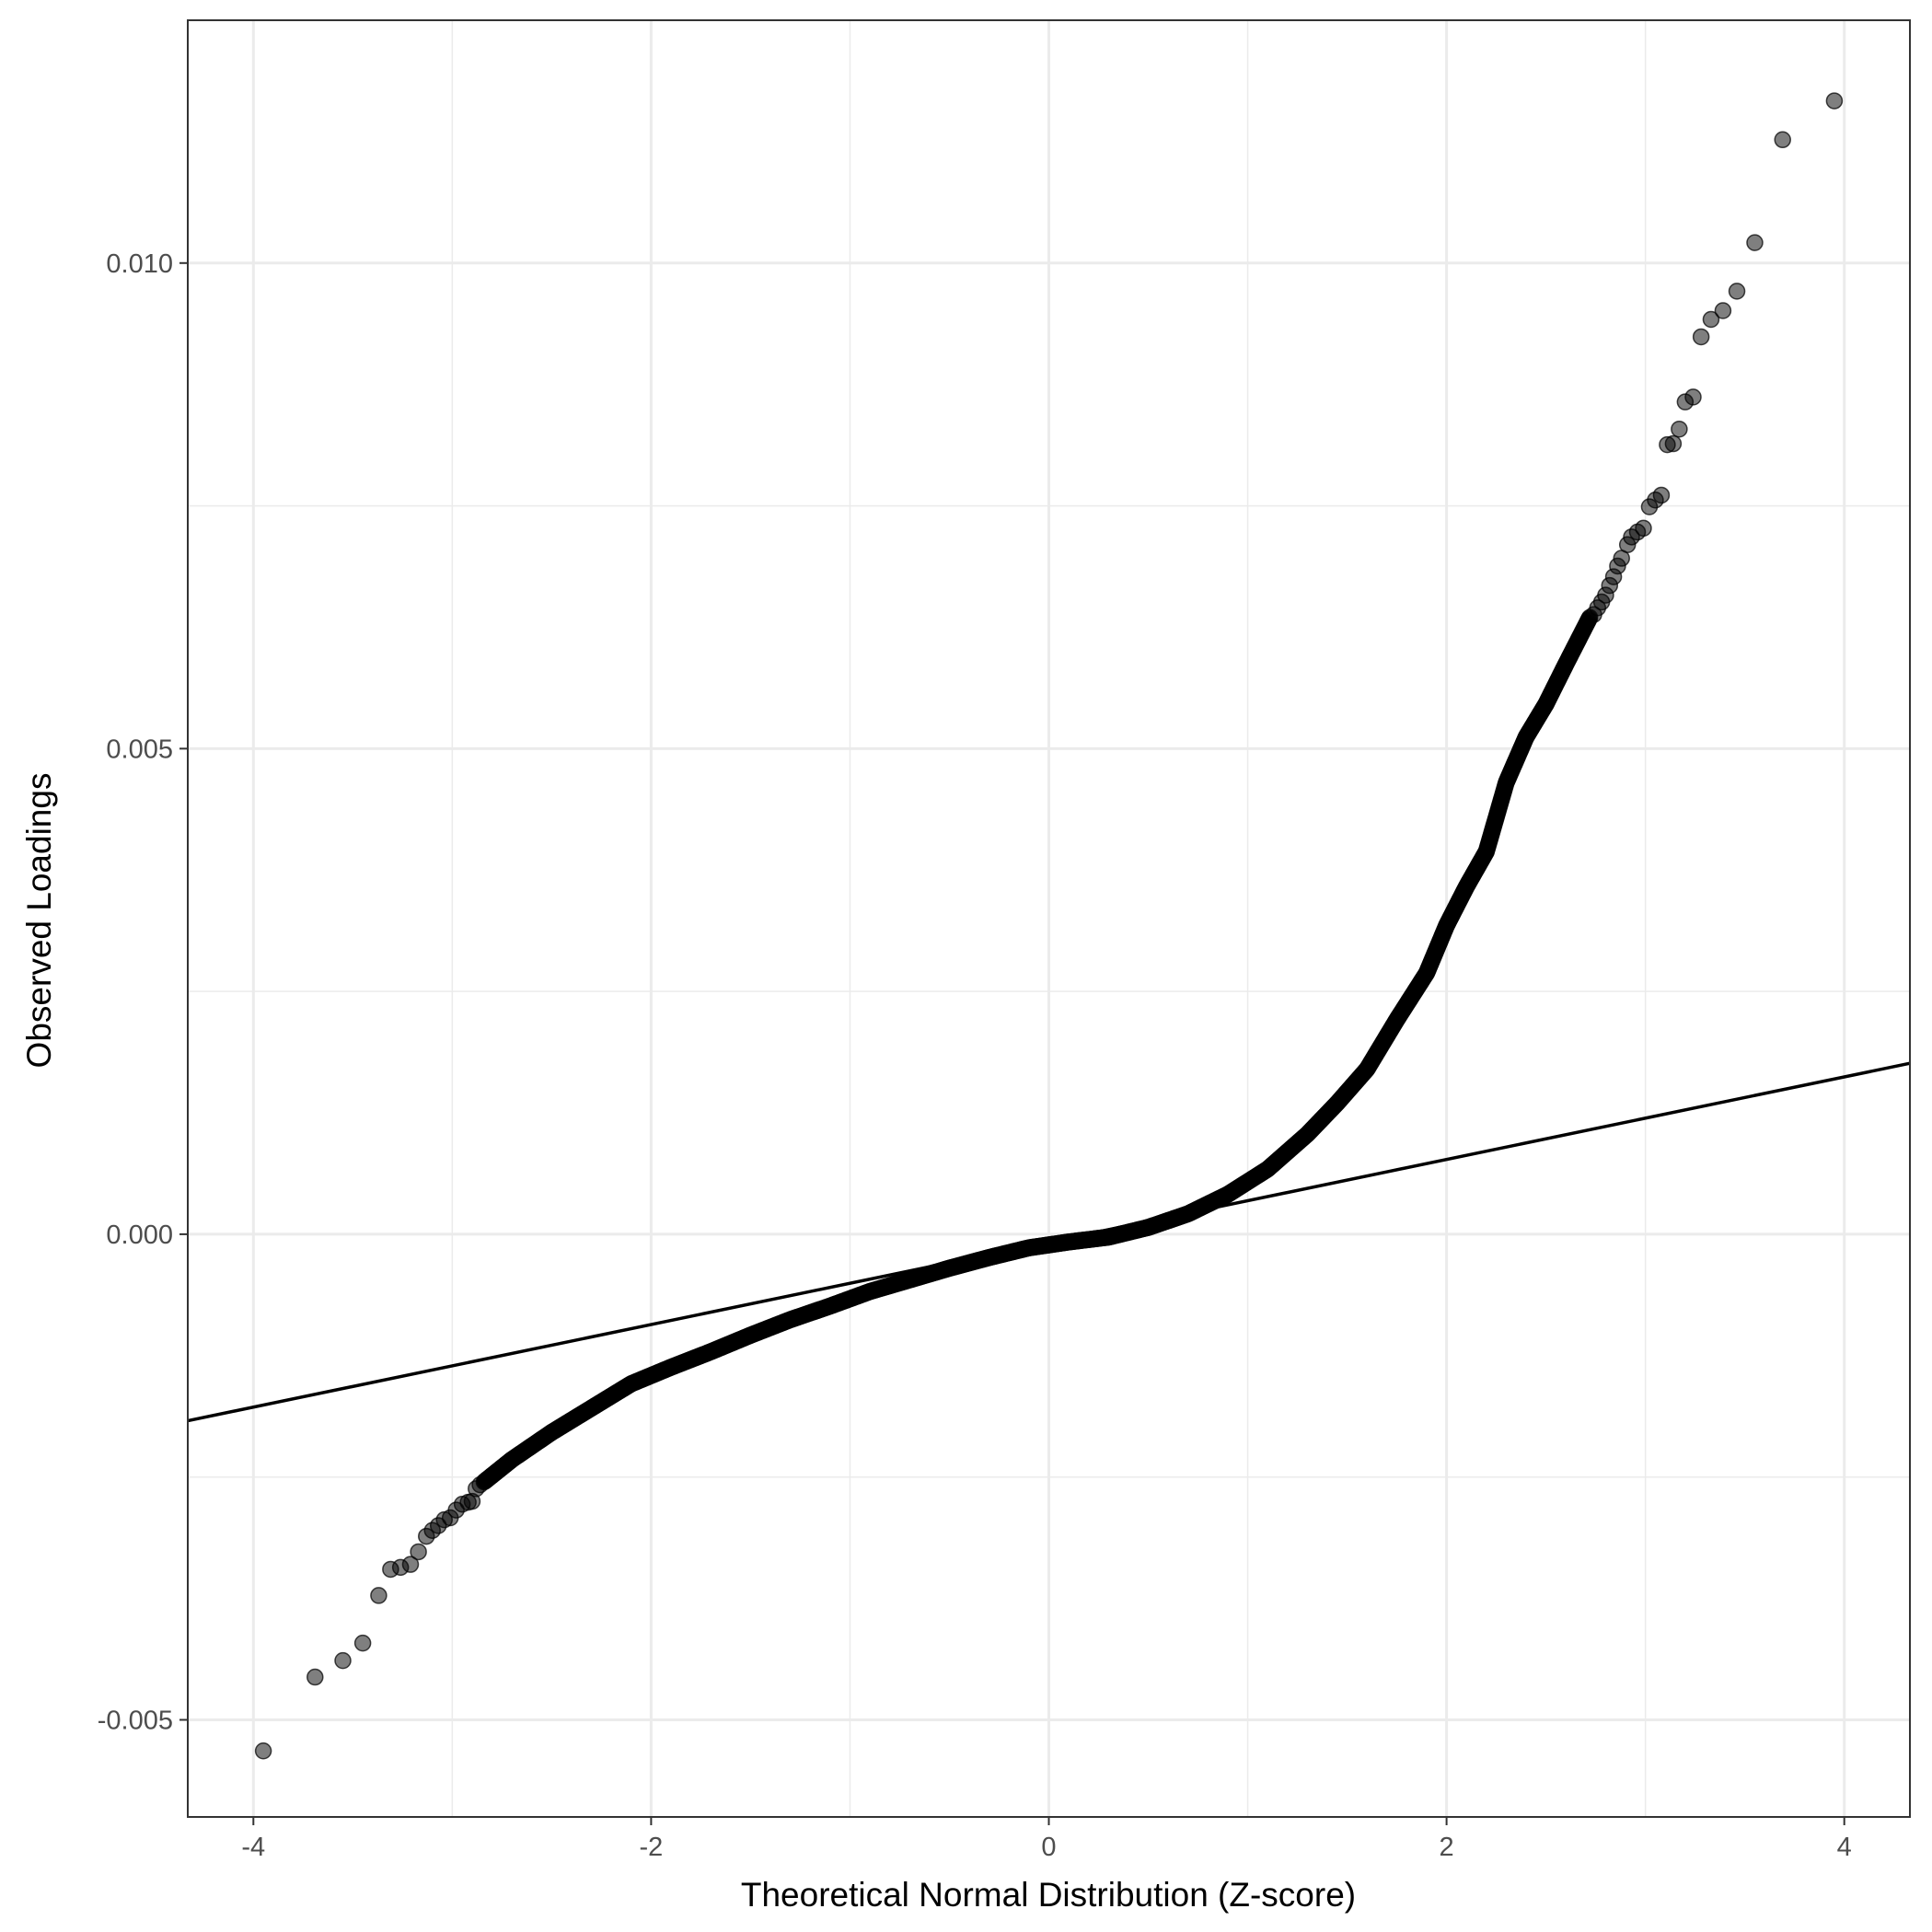  What do you see at coordinates (143, 992) in the screenshot?
I see `y-axis-ticks: -0.005 0.000 0.005 0.010` at bounding box center [143, 992].